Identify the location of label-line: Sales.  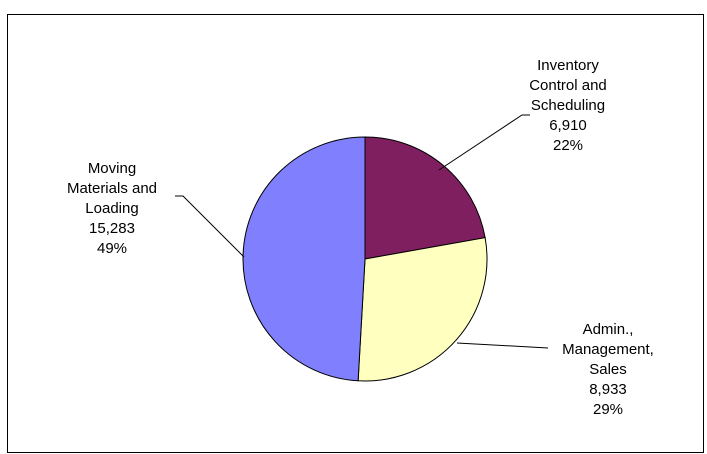
(608, 369).